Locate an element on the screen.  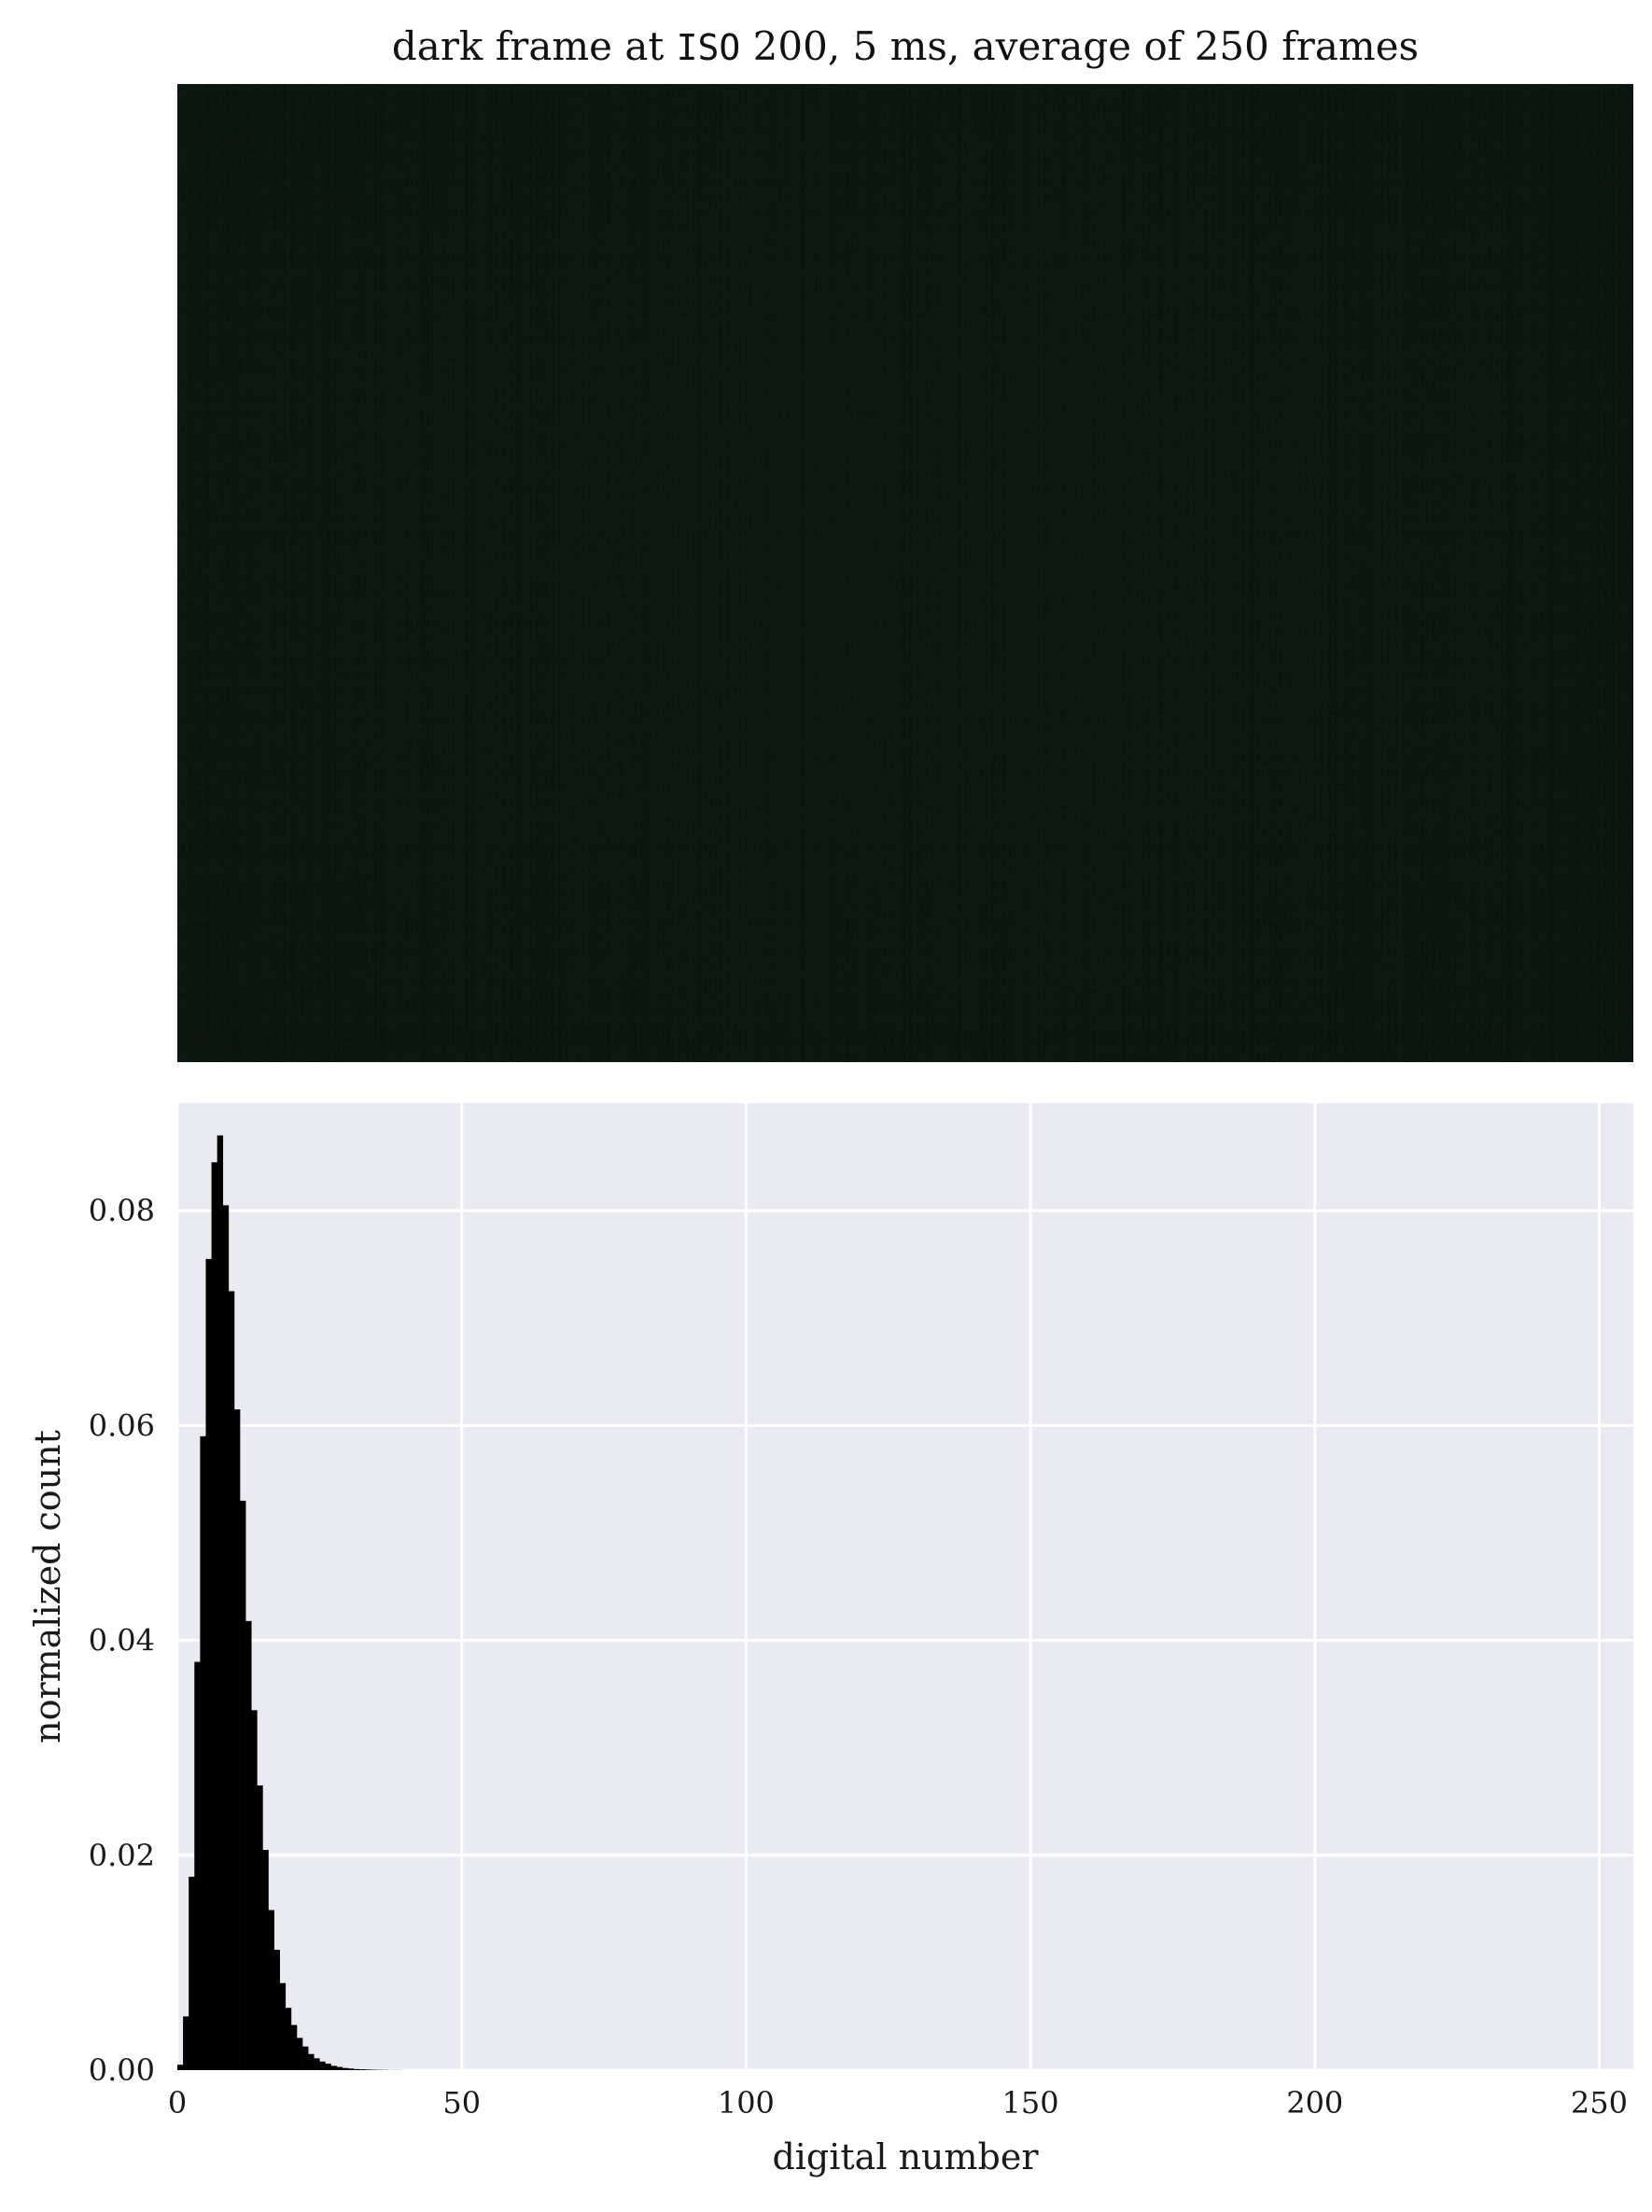
x-axis-label: digital number is located at coordinates (905, 2156).